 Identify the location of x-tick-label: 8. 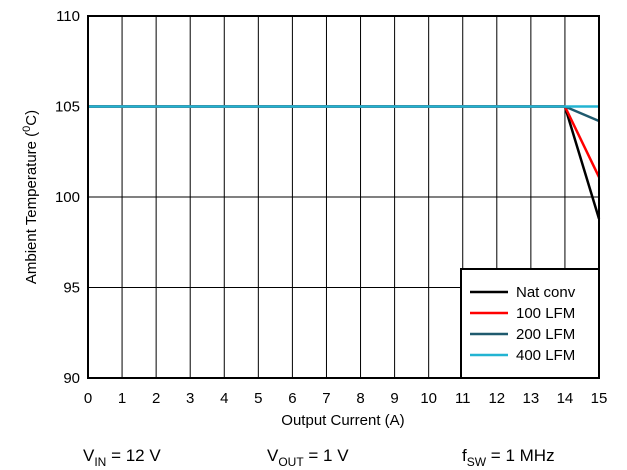
(360, 398).